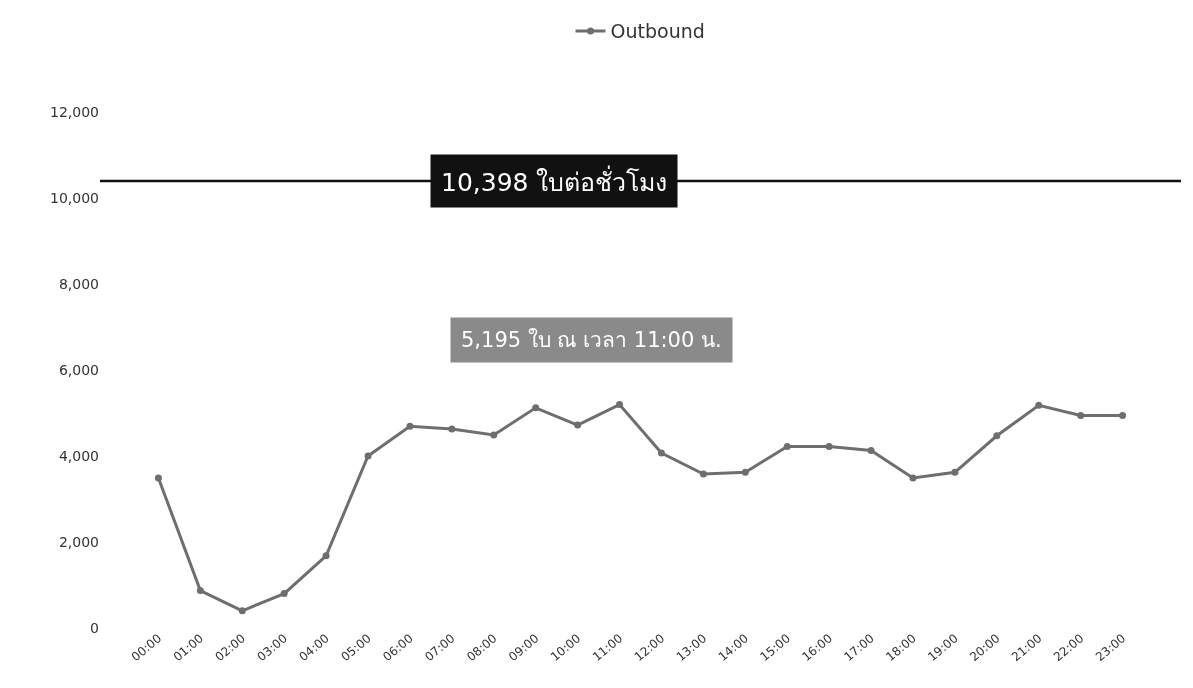  Describe the element at coordinates (554, 181) in the screenshot. I see `ref-line-label: 10,398 ใบต่อชั่วโมง` at that location.